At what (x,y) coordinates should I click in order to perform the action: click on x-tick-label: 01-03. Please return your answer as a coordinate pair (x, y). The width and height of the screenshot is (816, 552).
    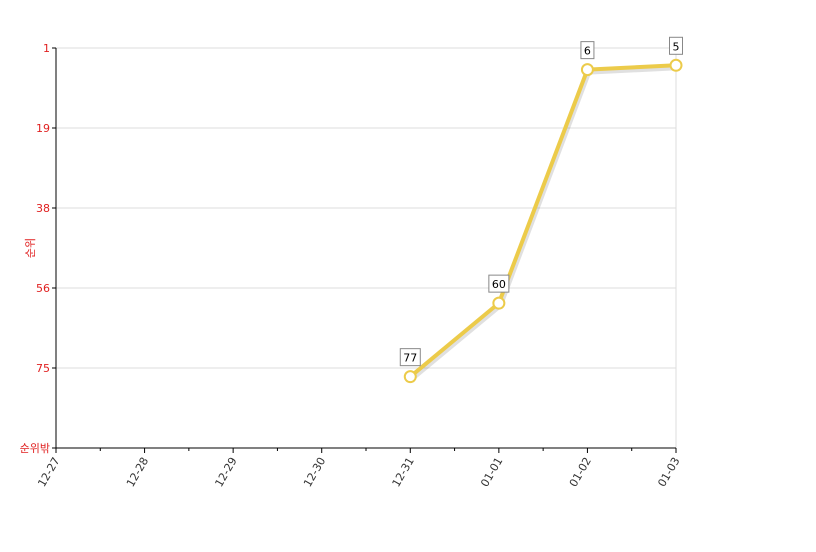
    Looking at the image, I should click on (668, 472).